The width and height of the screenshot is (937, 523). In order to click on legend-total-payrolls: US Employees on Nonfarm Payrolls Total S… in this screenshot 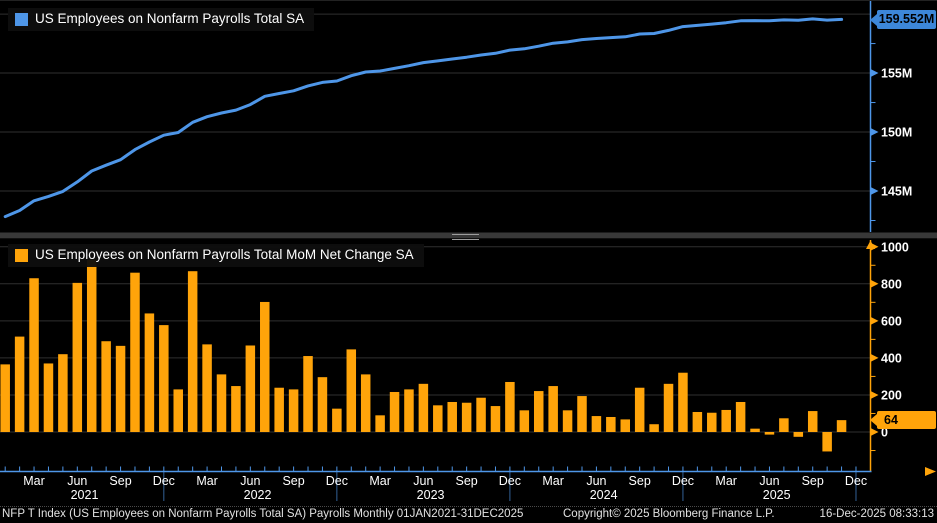, I will do `click(161, 19)`.